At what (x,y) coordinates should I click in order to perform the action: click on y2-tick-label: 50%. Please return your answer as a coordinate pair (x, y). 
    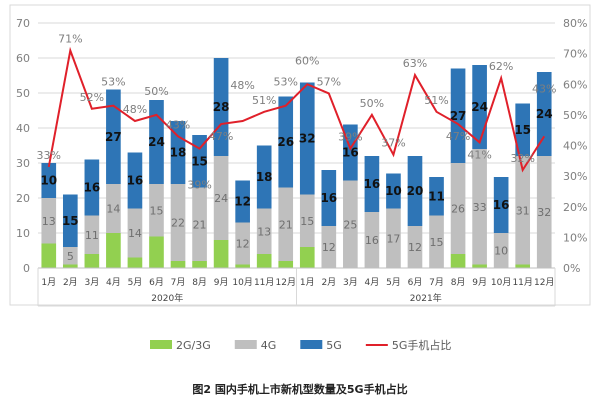
    Looking at the image, I should click on (575, 115).